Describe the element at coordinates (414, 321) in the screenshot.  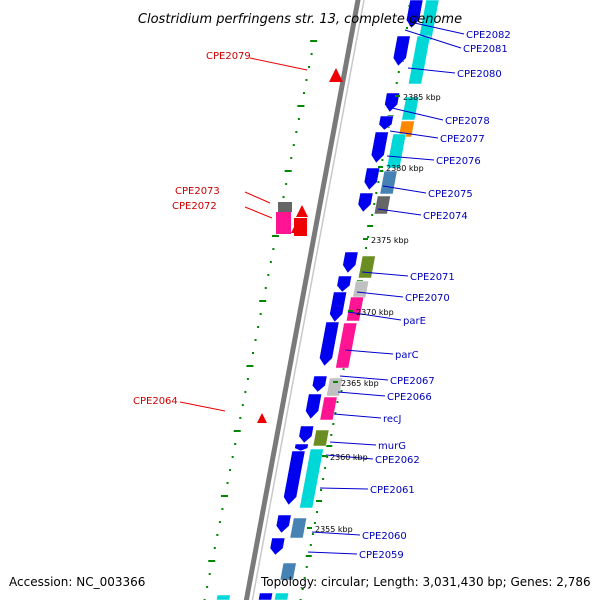
I see `gene-label-right: parE` at that location.